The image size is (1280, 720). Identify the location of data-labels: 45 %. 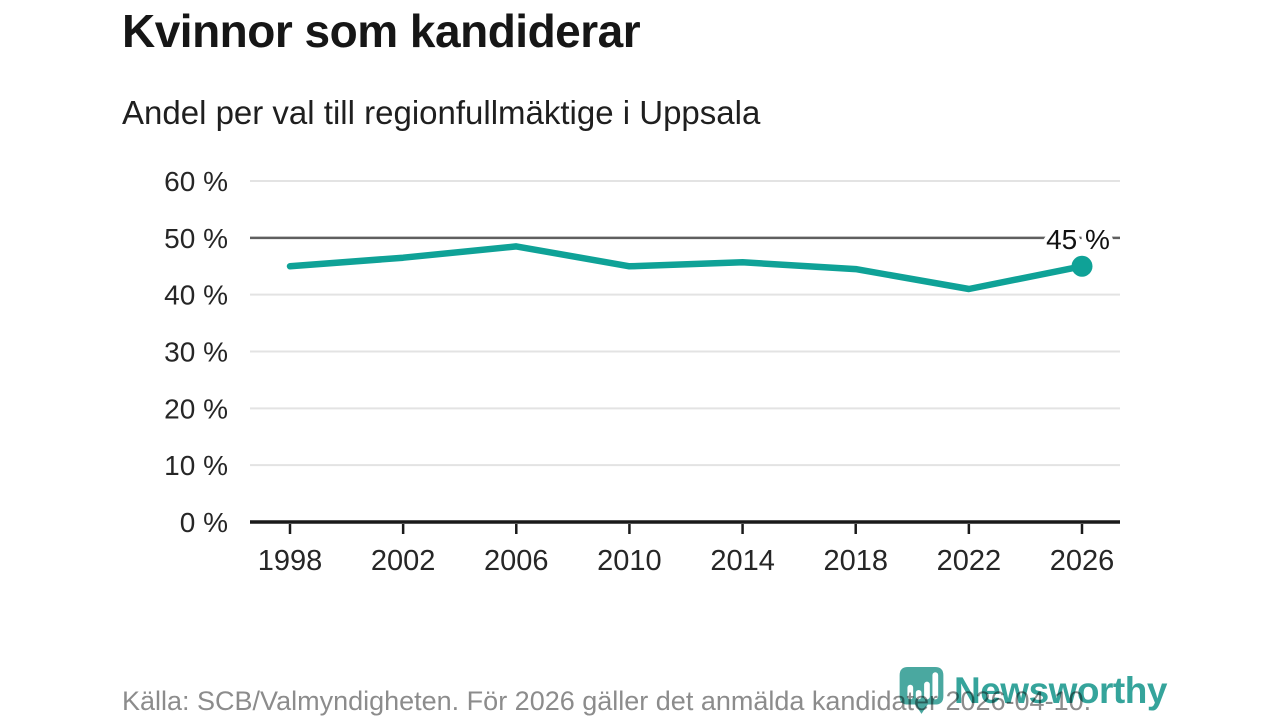
(1078, 240).